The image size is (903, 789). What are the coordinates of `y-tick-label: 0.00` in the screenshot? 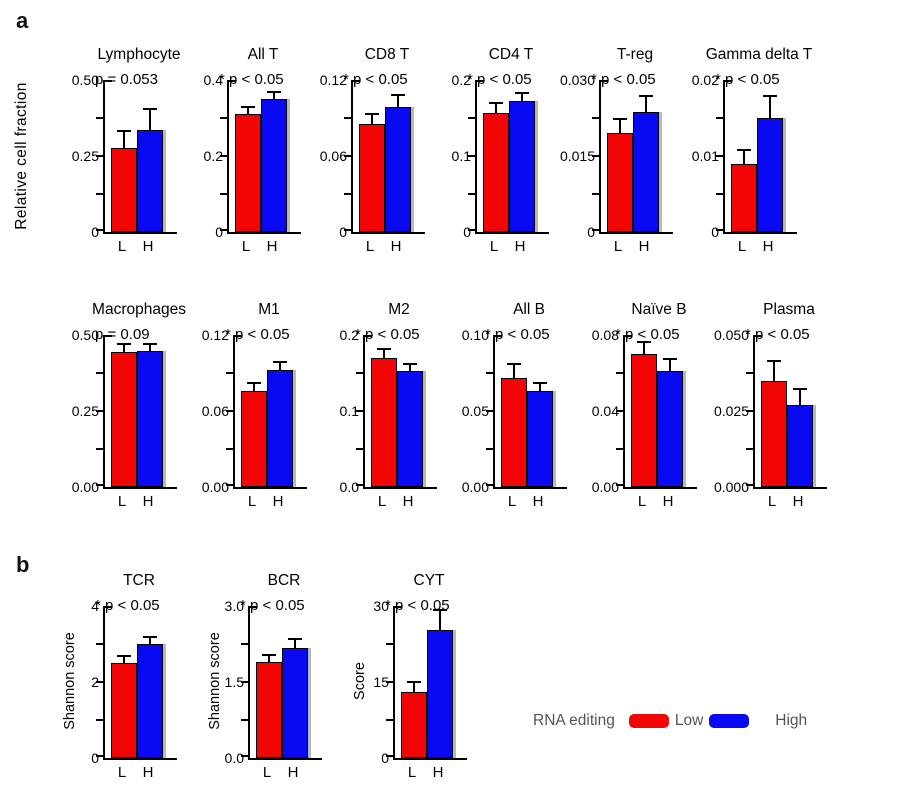 It's located at (215, 487).